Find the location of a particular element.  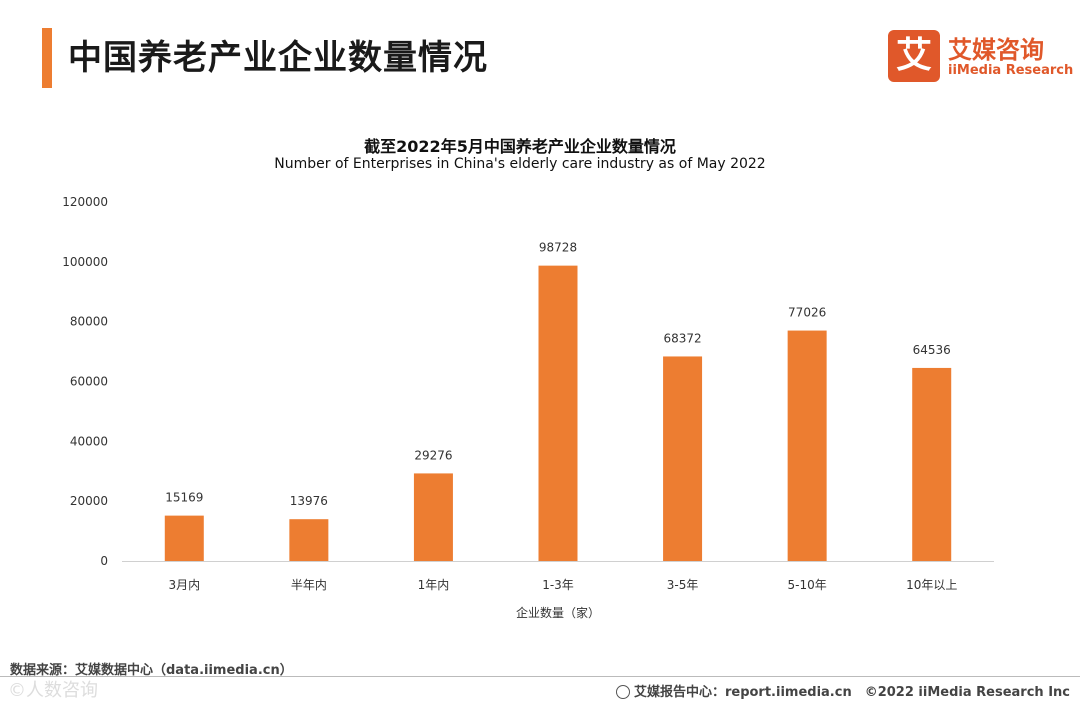

data-source-note: 数据来源：艾媒数据中心（data.iimedia.cn） is located at coordinates (151, 670).